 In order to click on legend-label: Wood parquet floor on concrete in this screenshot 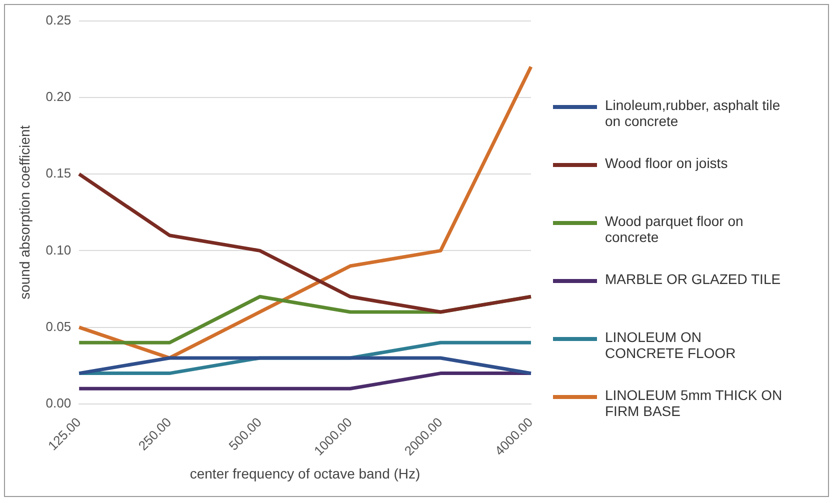, I will do `click(674, 229)`.